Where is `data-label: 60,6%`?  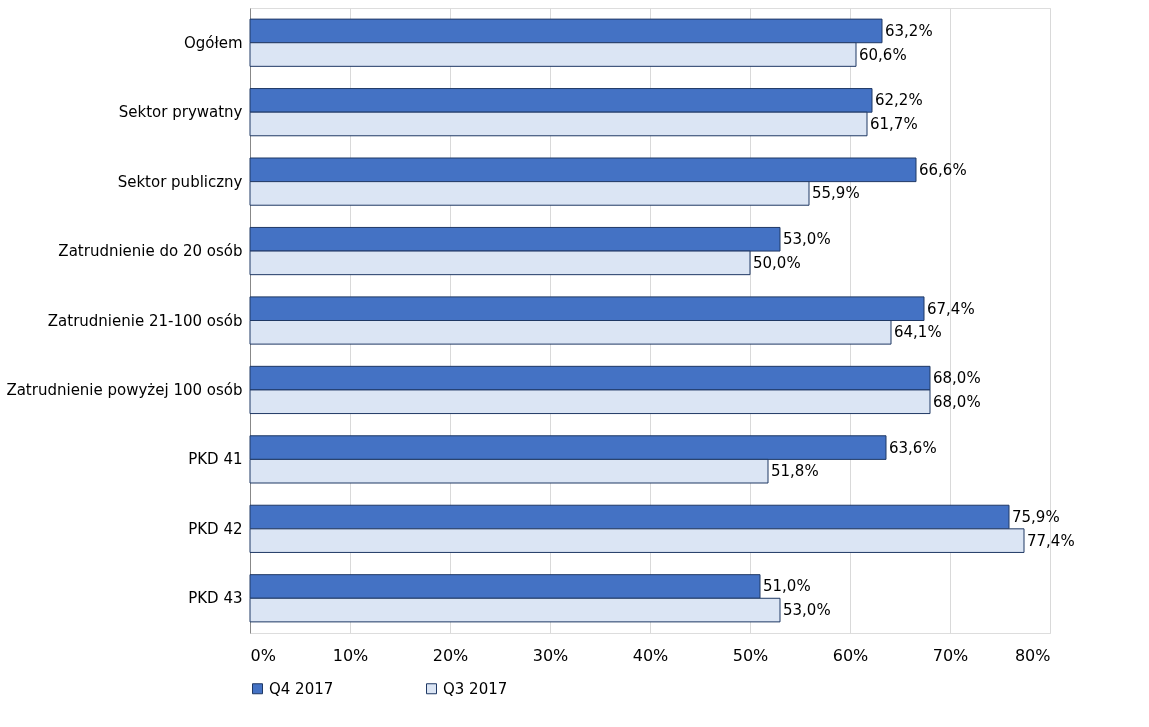
data-label: 60,6% is located at coordinates (883, 54).